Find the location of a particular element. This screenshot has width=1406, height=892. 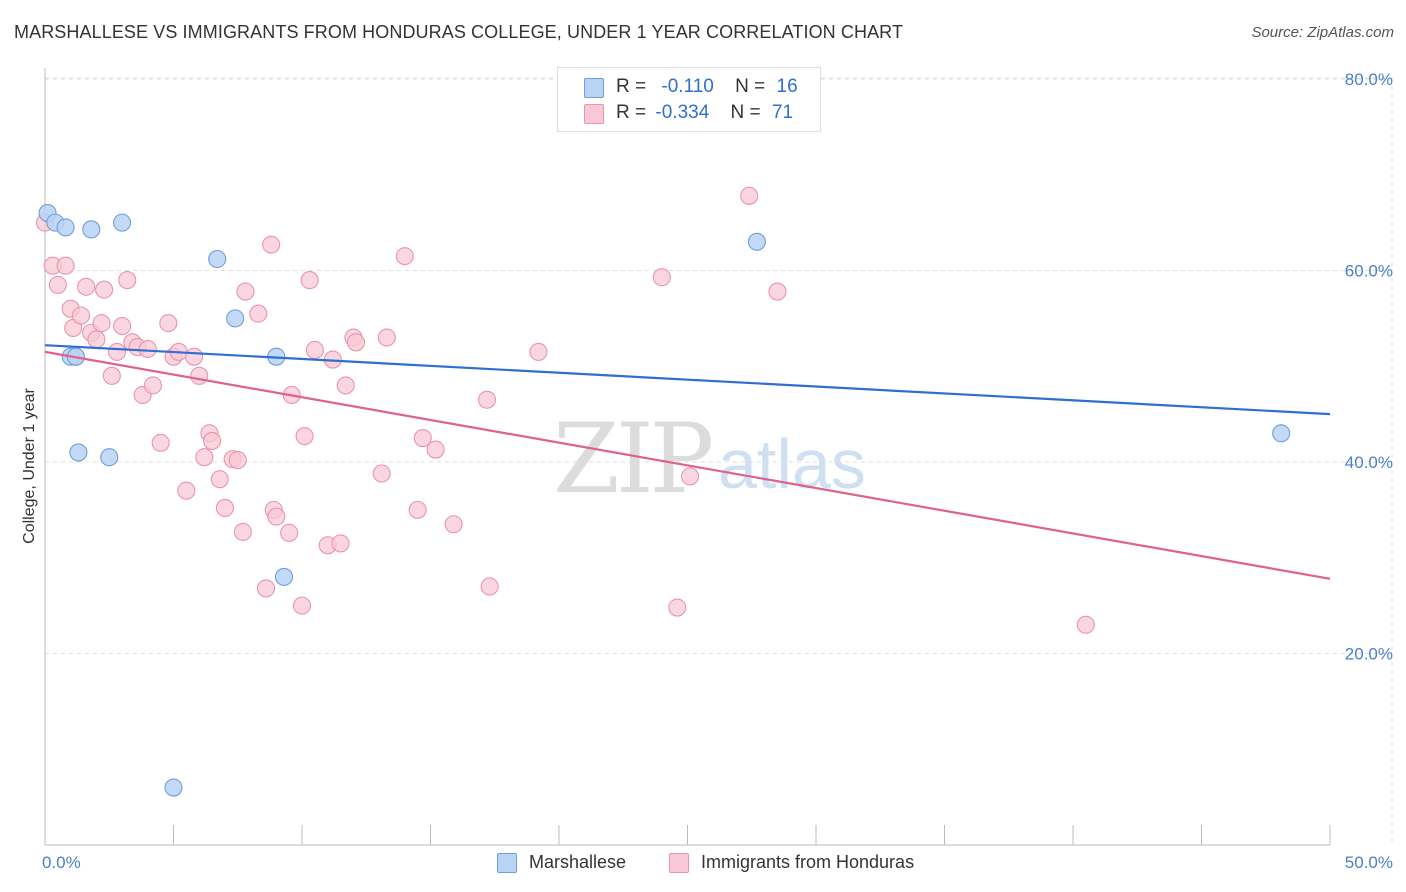

y-tick-label: 20.0% is located at coordinates (1369, 654).